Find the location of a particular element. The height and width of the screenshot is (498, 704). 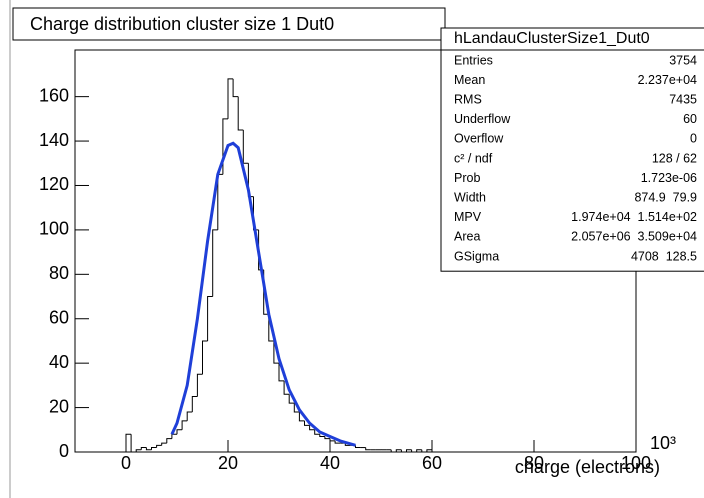

stats-value: 2.237e+04 is located at coordinates (667, 80).